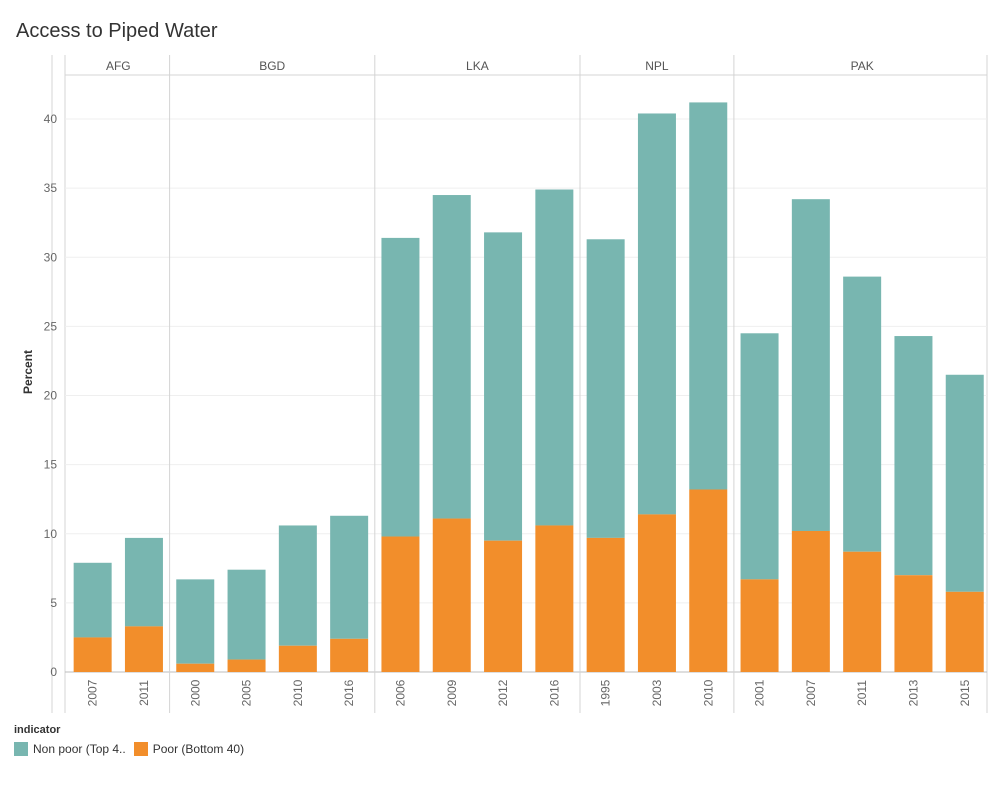 This screenshot has width=1000, height=800. What do you see at coordinates (21, 749) in the screenshot?
I see `legend-swatch-nonpoor` at bounding box center [21, 749].